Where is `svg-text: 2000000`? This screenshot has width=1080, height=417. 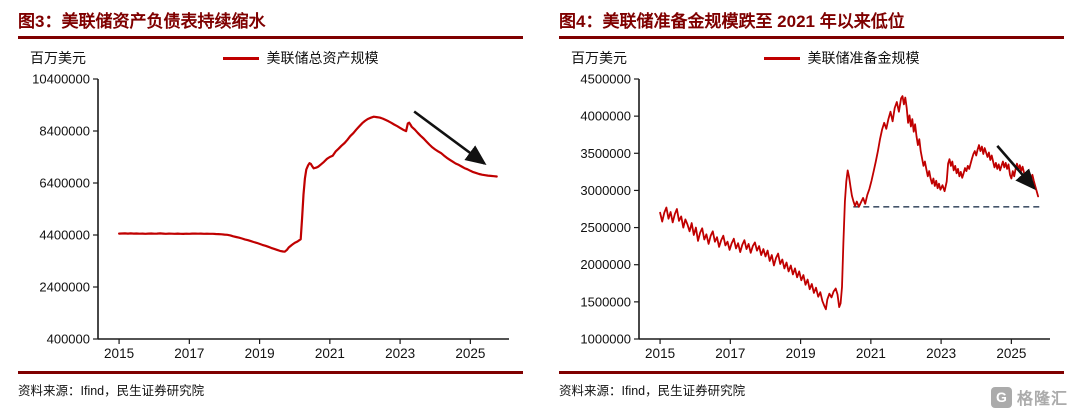
svg-text: 2000000 is located at coordinates (605, 264).